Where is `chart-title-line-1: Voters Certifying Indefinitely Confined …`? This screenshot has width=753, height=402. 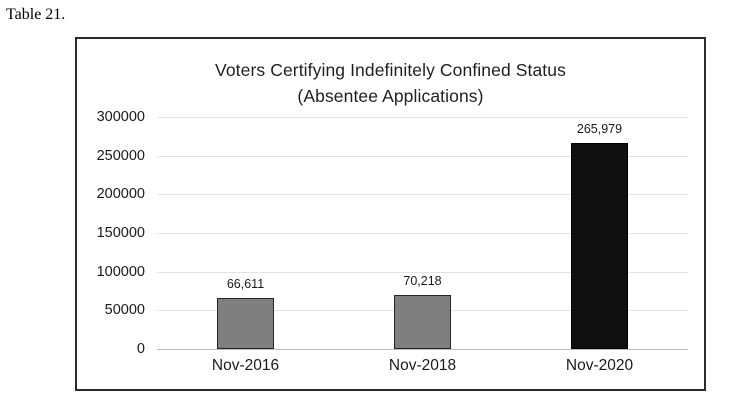
chart-title-line-1: Voters Certifying Indefinitely Confined … is located at coordinates (390, 70).